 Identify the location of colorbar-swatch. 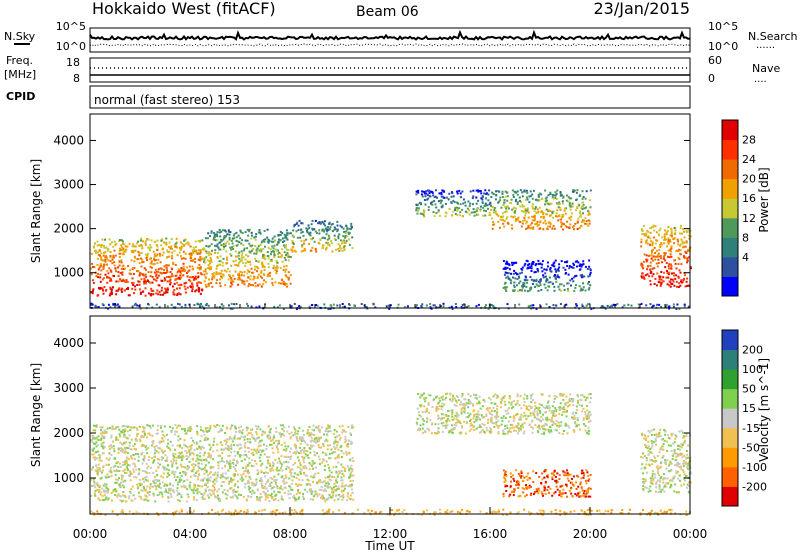
(730, 247).